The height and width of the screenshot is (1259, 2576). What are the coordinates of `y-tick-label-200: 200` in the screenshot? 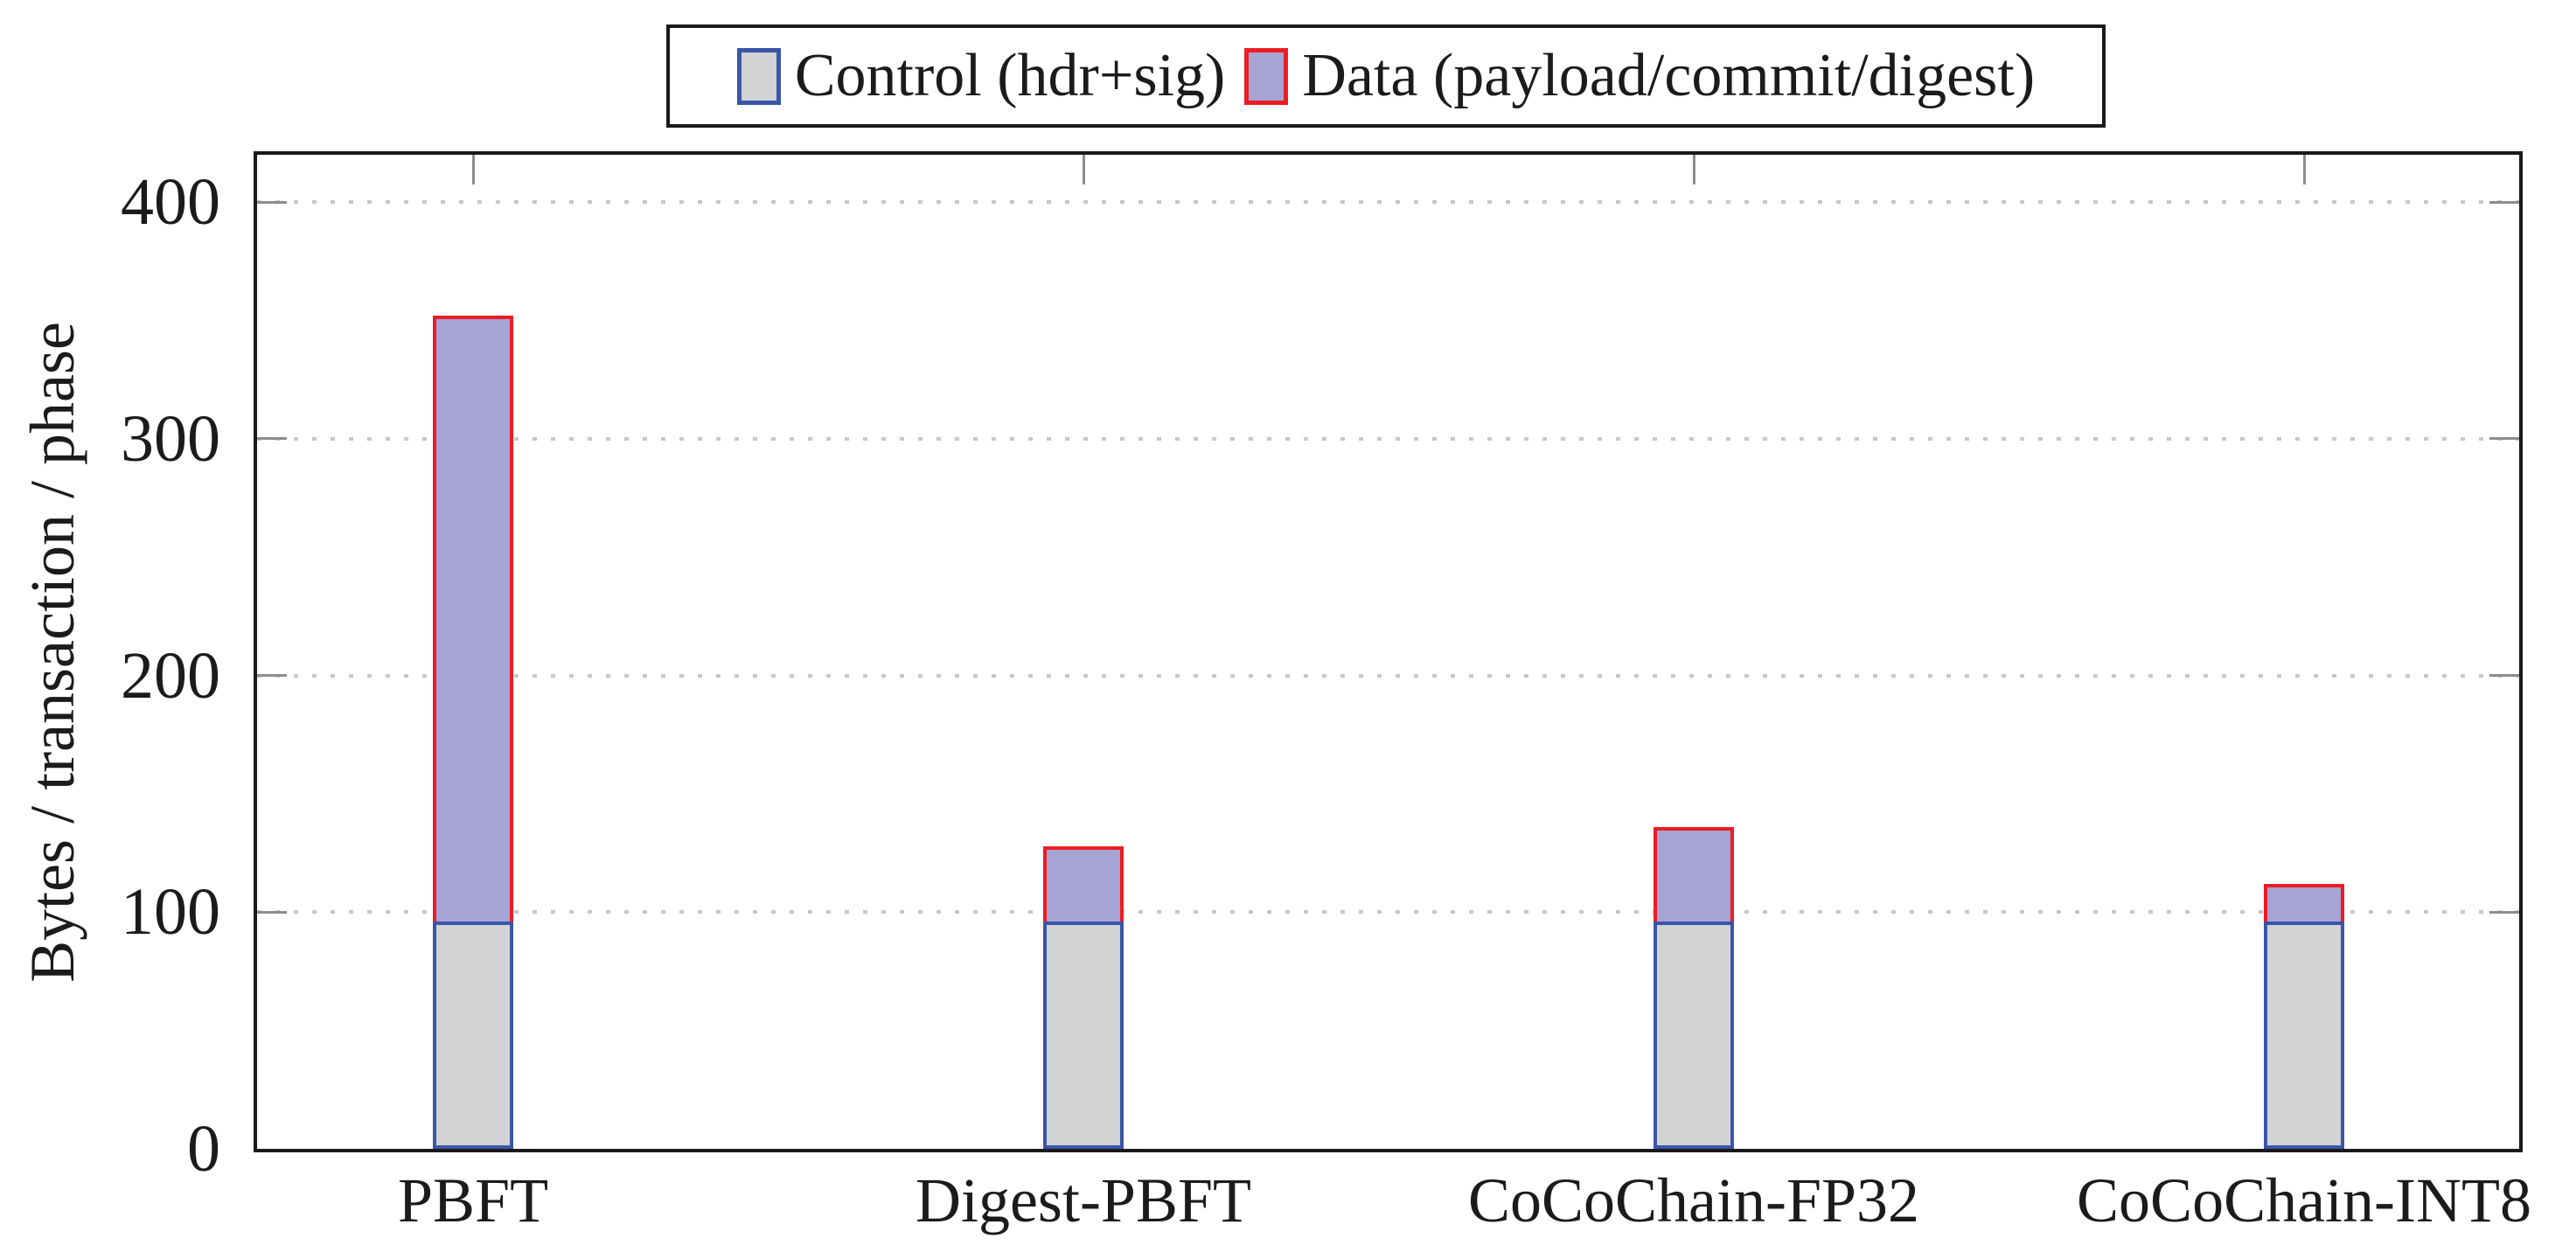 It's located at (170, 676).